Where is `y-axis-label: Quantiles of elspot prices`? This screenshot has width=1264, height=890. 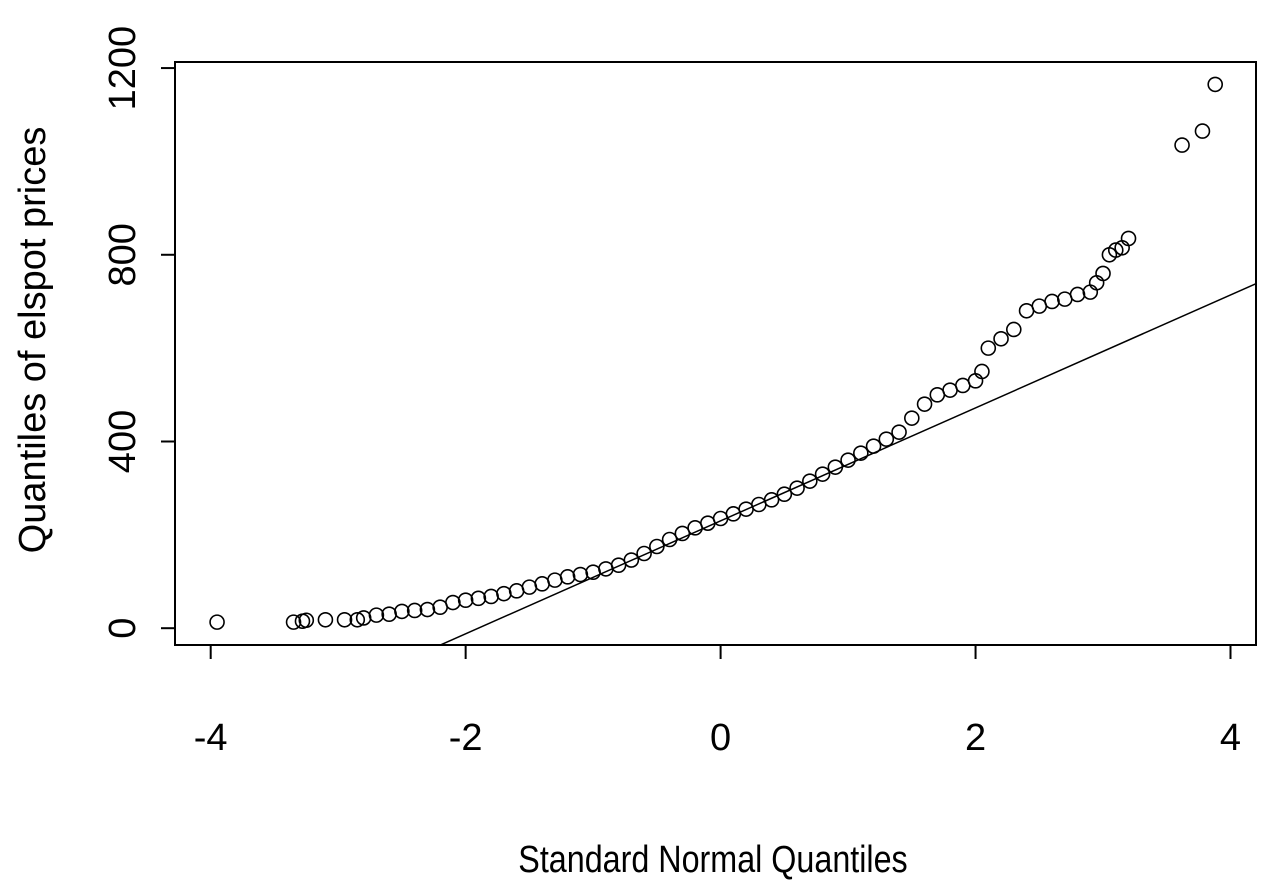 y-axis-label: Quantiles of elspot prices is located at coordinates (33, 340).